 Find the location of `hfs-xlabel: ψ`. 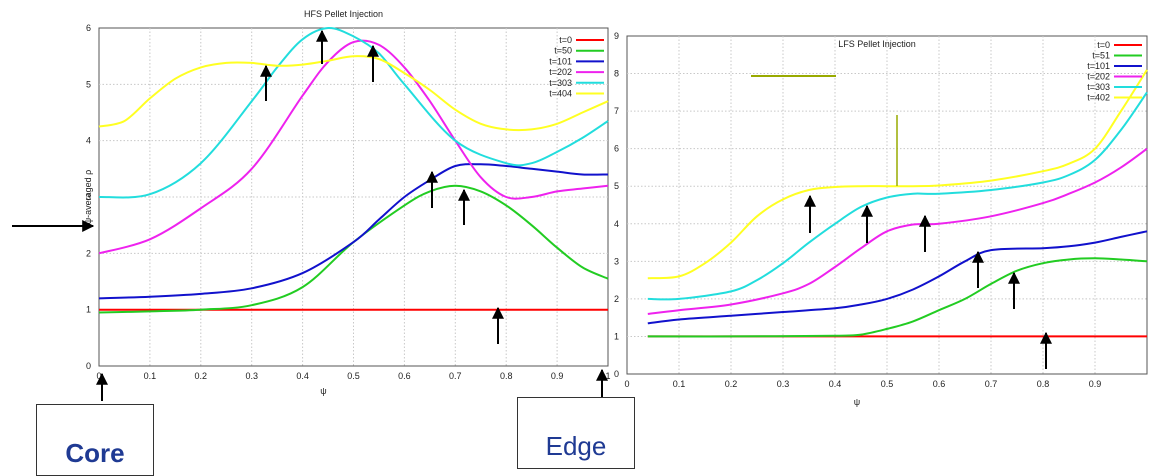

hfs-xlabel: ψ is located at coordinates (323, 391).